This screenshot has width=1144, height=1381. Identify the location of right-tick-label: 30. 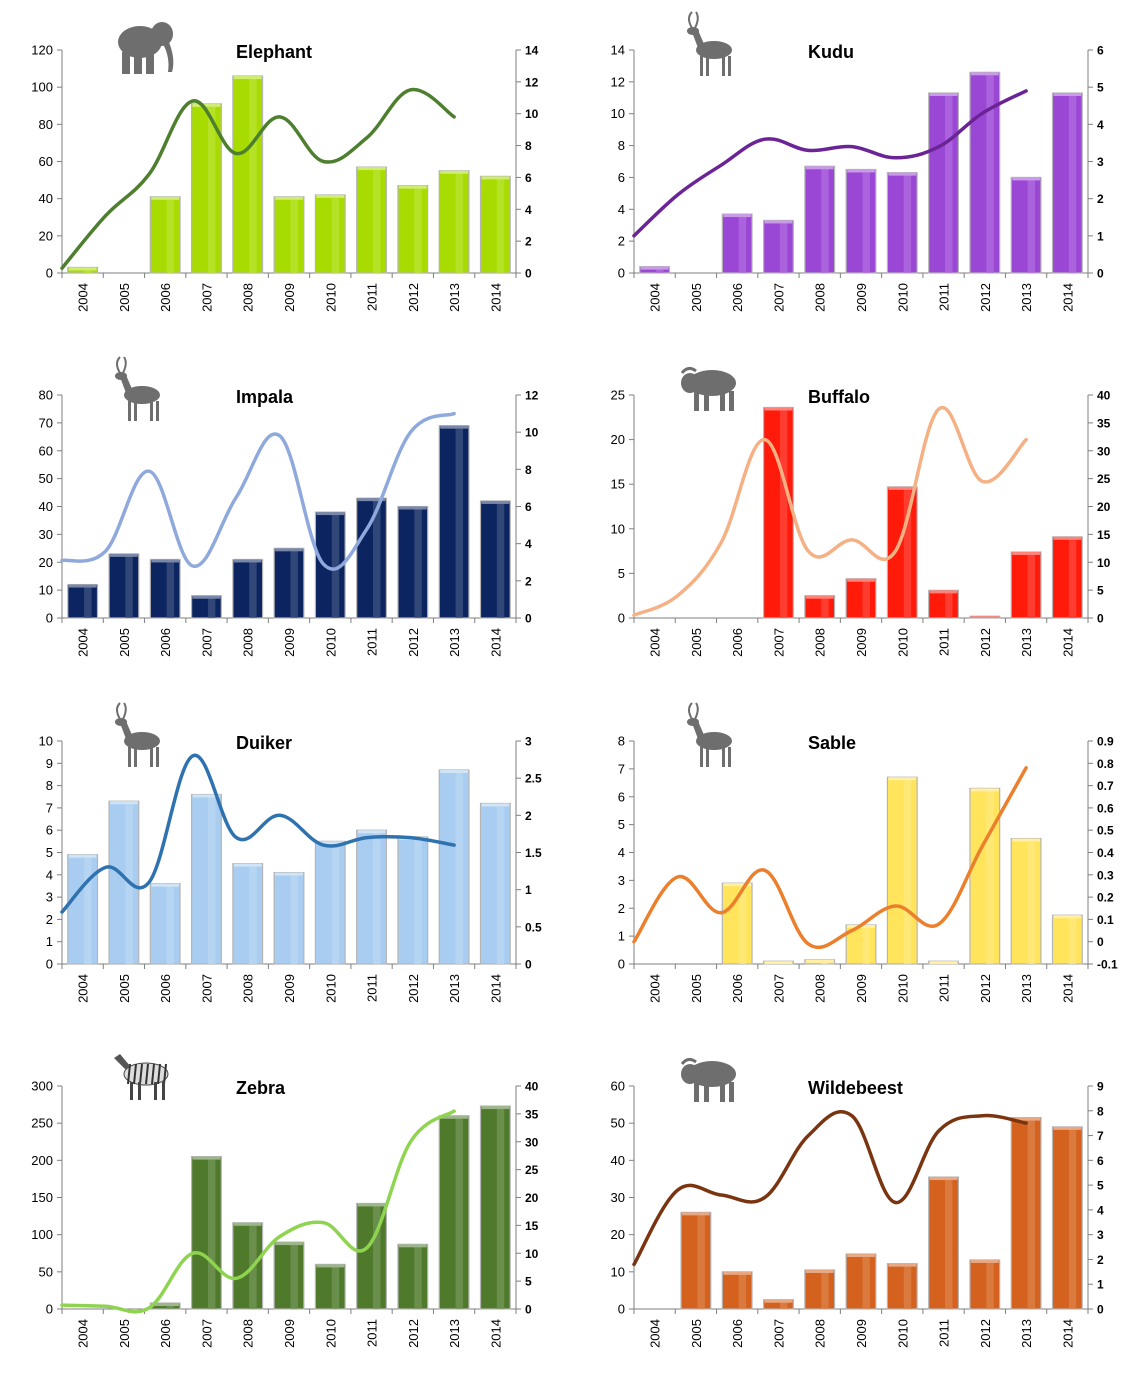
(1104, 451).